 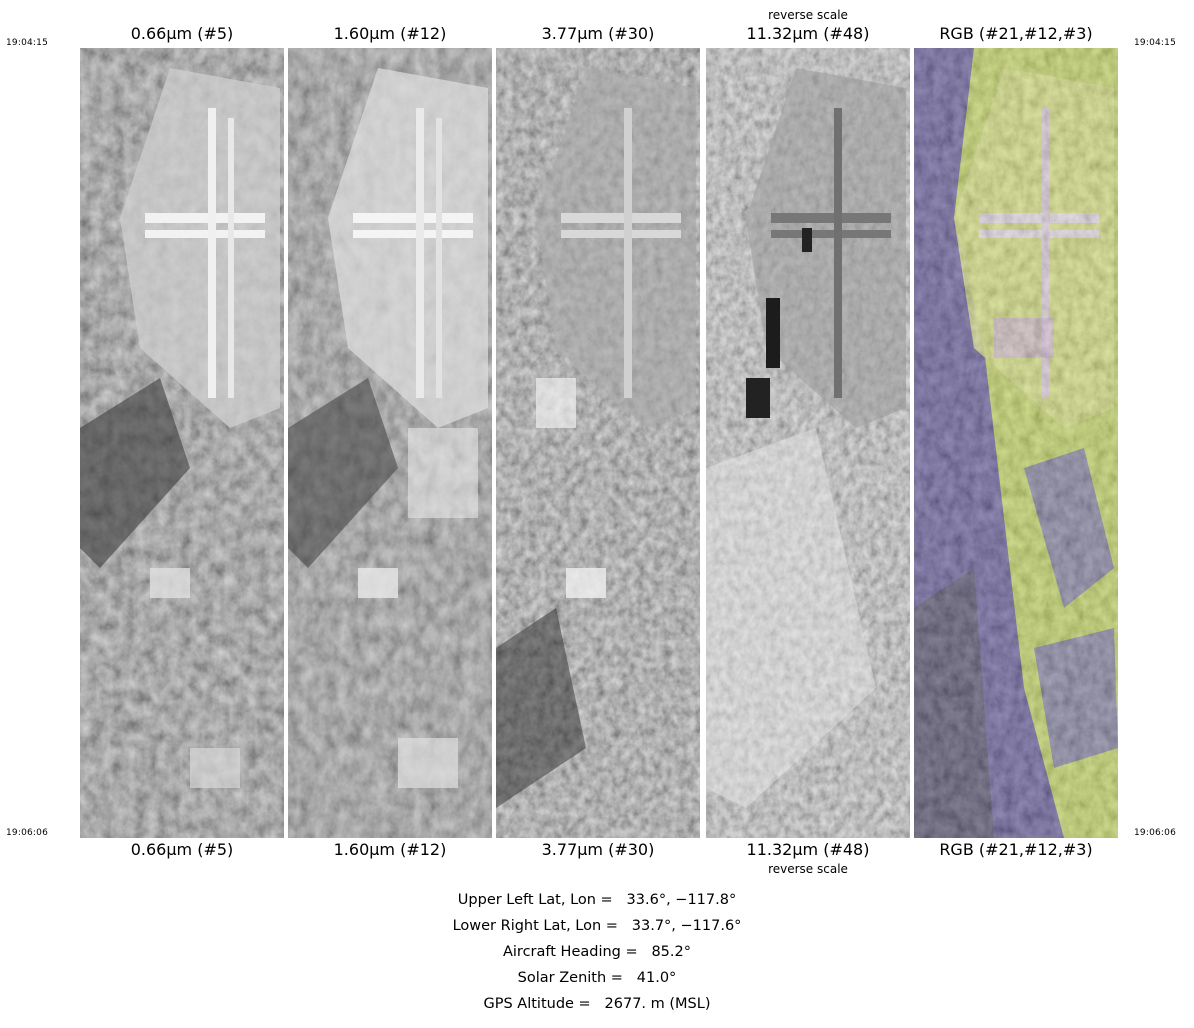 I want to click on start-time-left: 19:04:15, so click(x=27, y=43).